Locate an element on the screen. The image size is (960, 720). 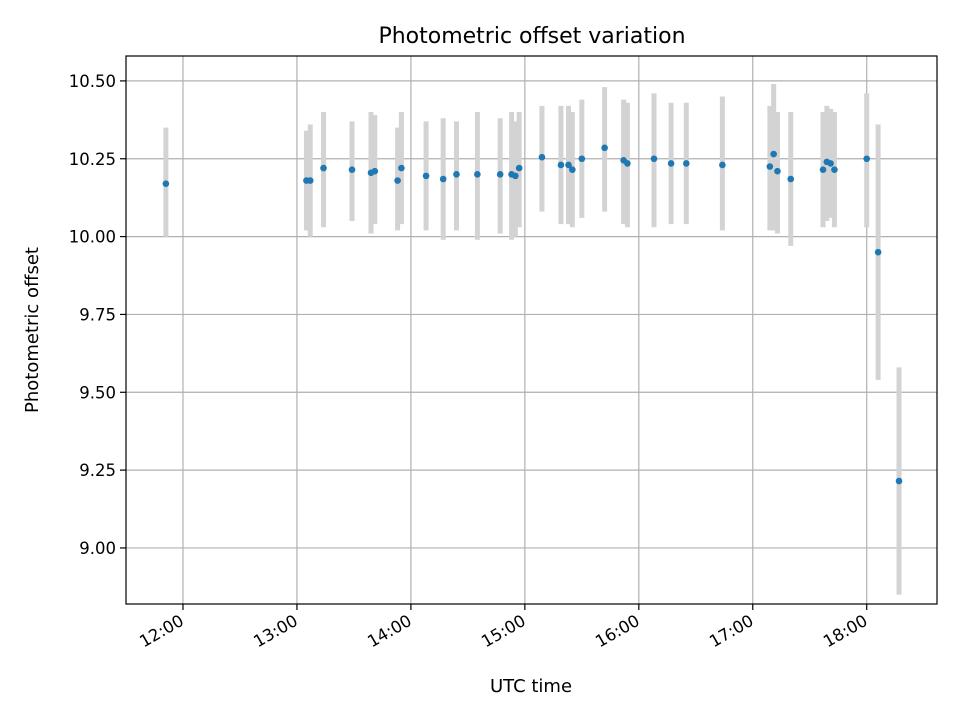
y-tick-label: 9.75 is located at coordinates (97, 314).